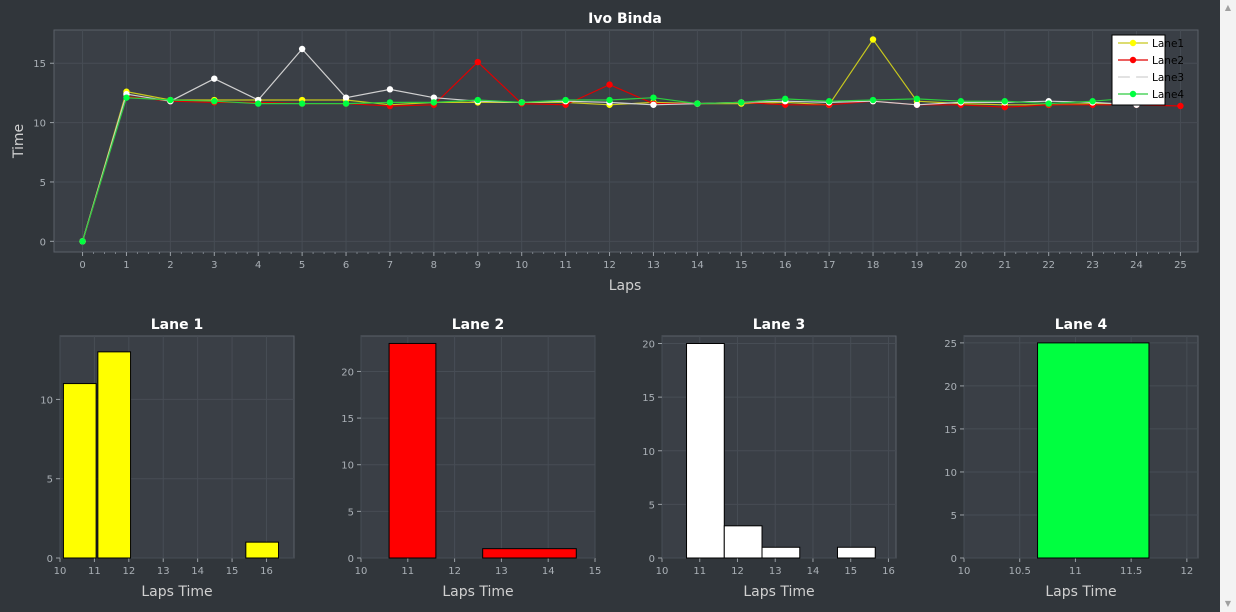  I want to click on histogram-title: Lane 1, so click(177, 325).